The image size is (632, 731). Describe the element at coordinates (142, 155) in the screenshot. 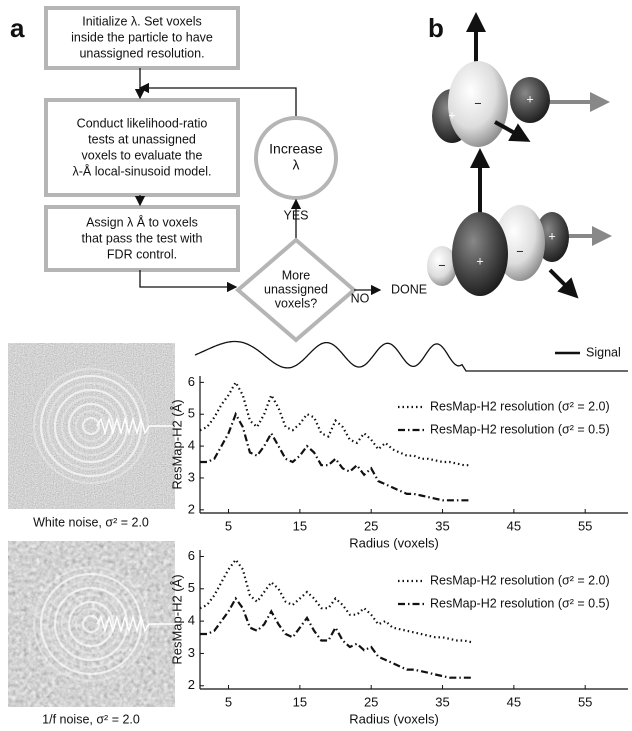

I see `node-text: voxels to evaluate the` at that location.